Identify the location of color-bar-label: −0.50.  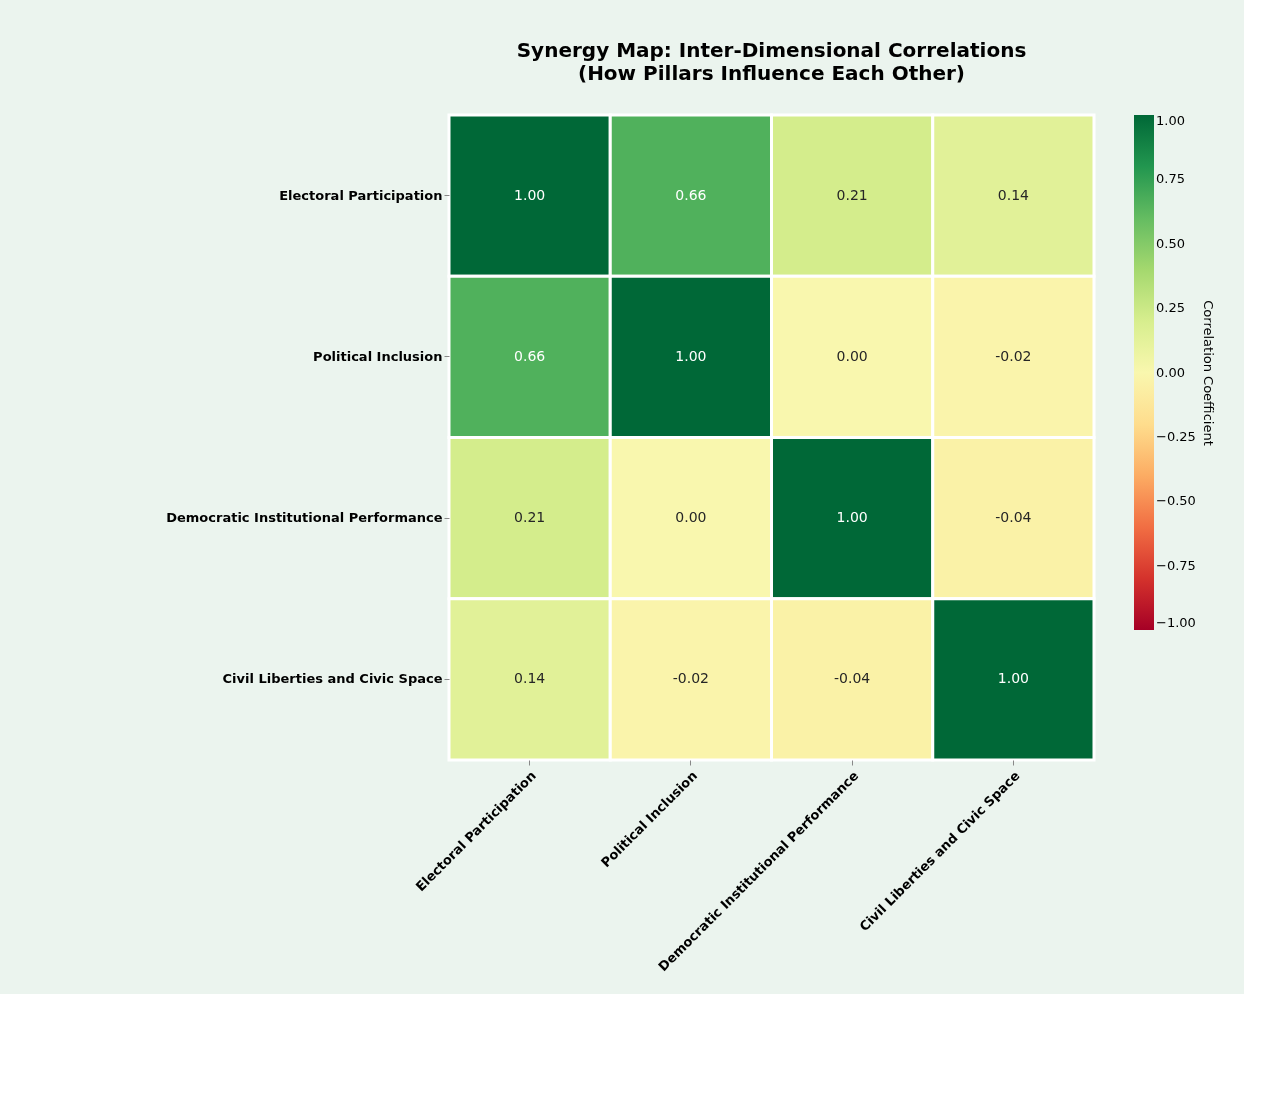
(1176, 501).